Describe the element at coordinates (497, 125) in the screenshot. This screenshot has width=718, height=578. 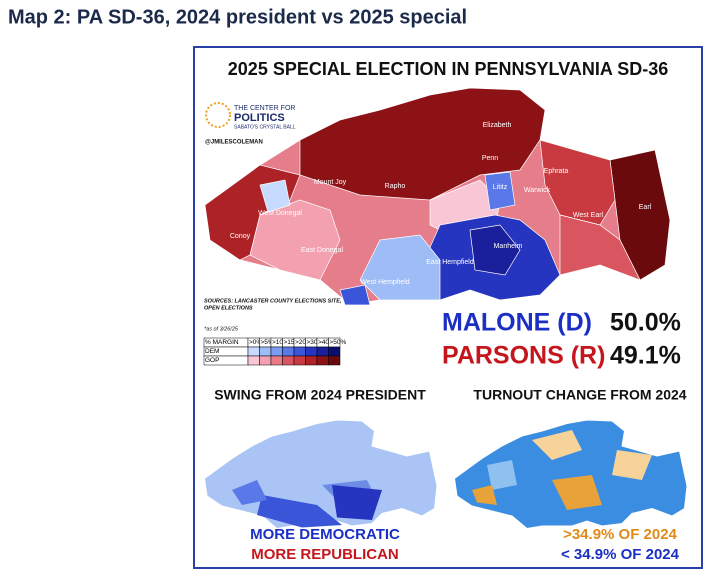
I see `town-label: Elizabeth` at that location.